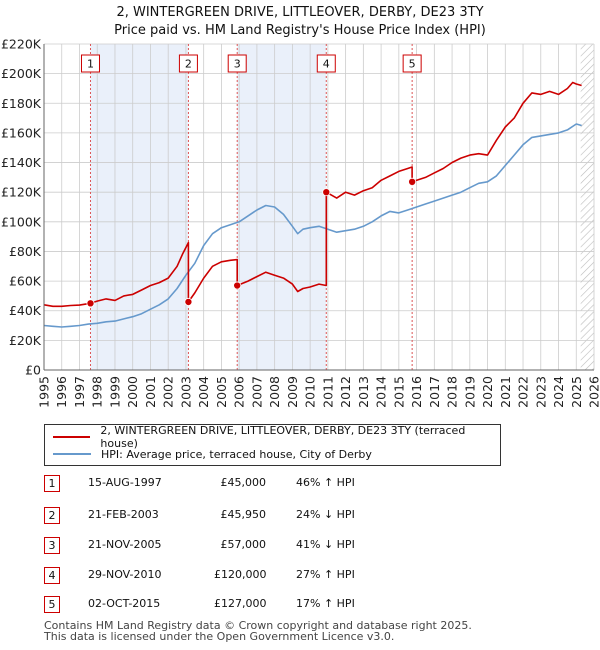  Describe the element at coordinates (52, 604) in the screenshot. I see `sale-number-badge: 5` at that location.